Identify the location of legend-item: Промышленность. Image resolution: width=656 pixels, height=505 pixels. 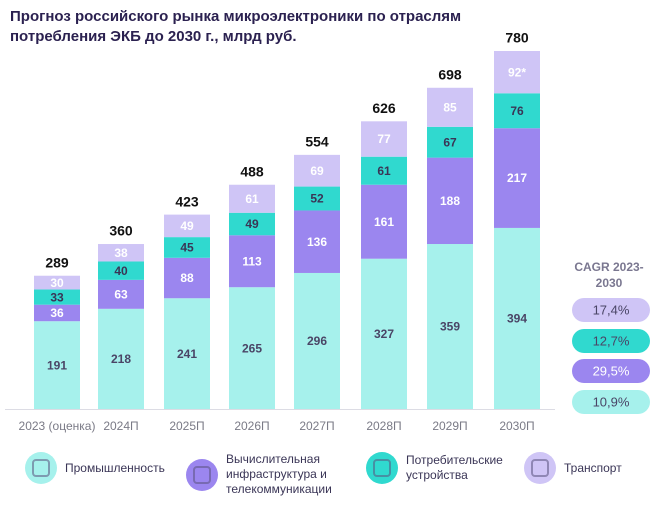
(95, 468).